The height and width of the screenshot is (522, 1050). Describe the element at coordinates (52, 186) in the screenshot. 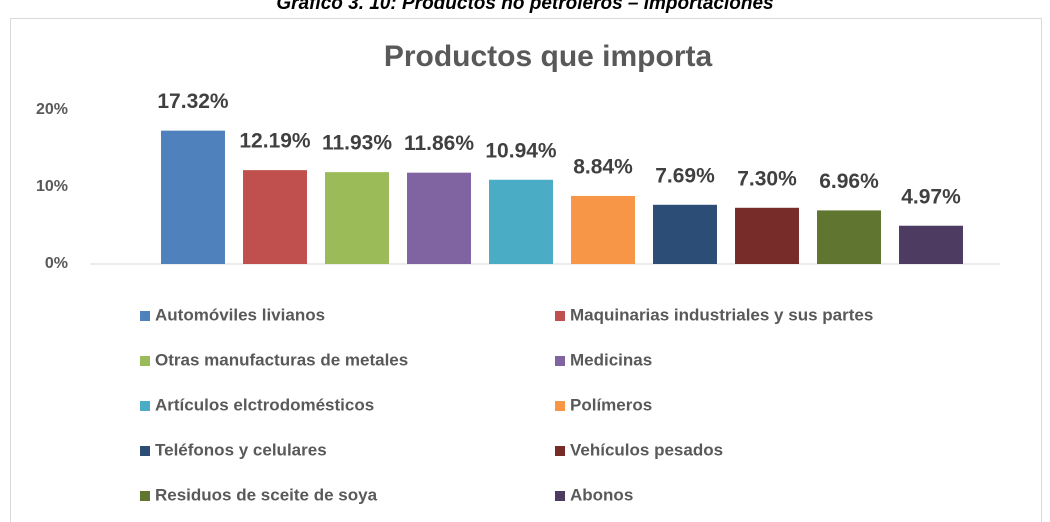

I see `y-tick-label: 10%` at that location.